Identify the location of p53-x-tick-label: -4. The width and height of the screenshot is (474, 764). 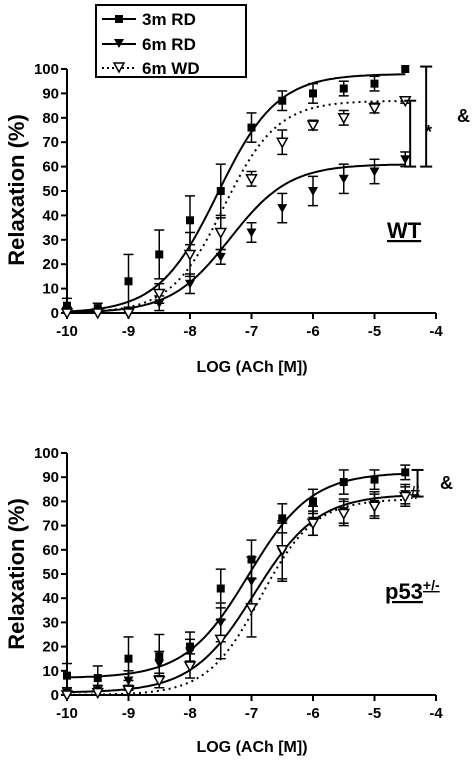
(436, 713).